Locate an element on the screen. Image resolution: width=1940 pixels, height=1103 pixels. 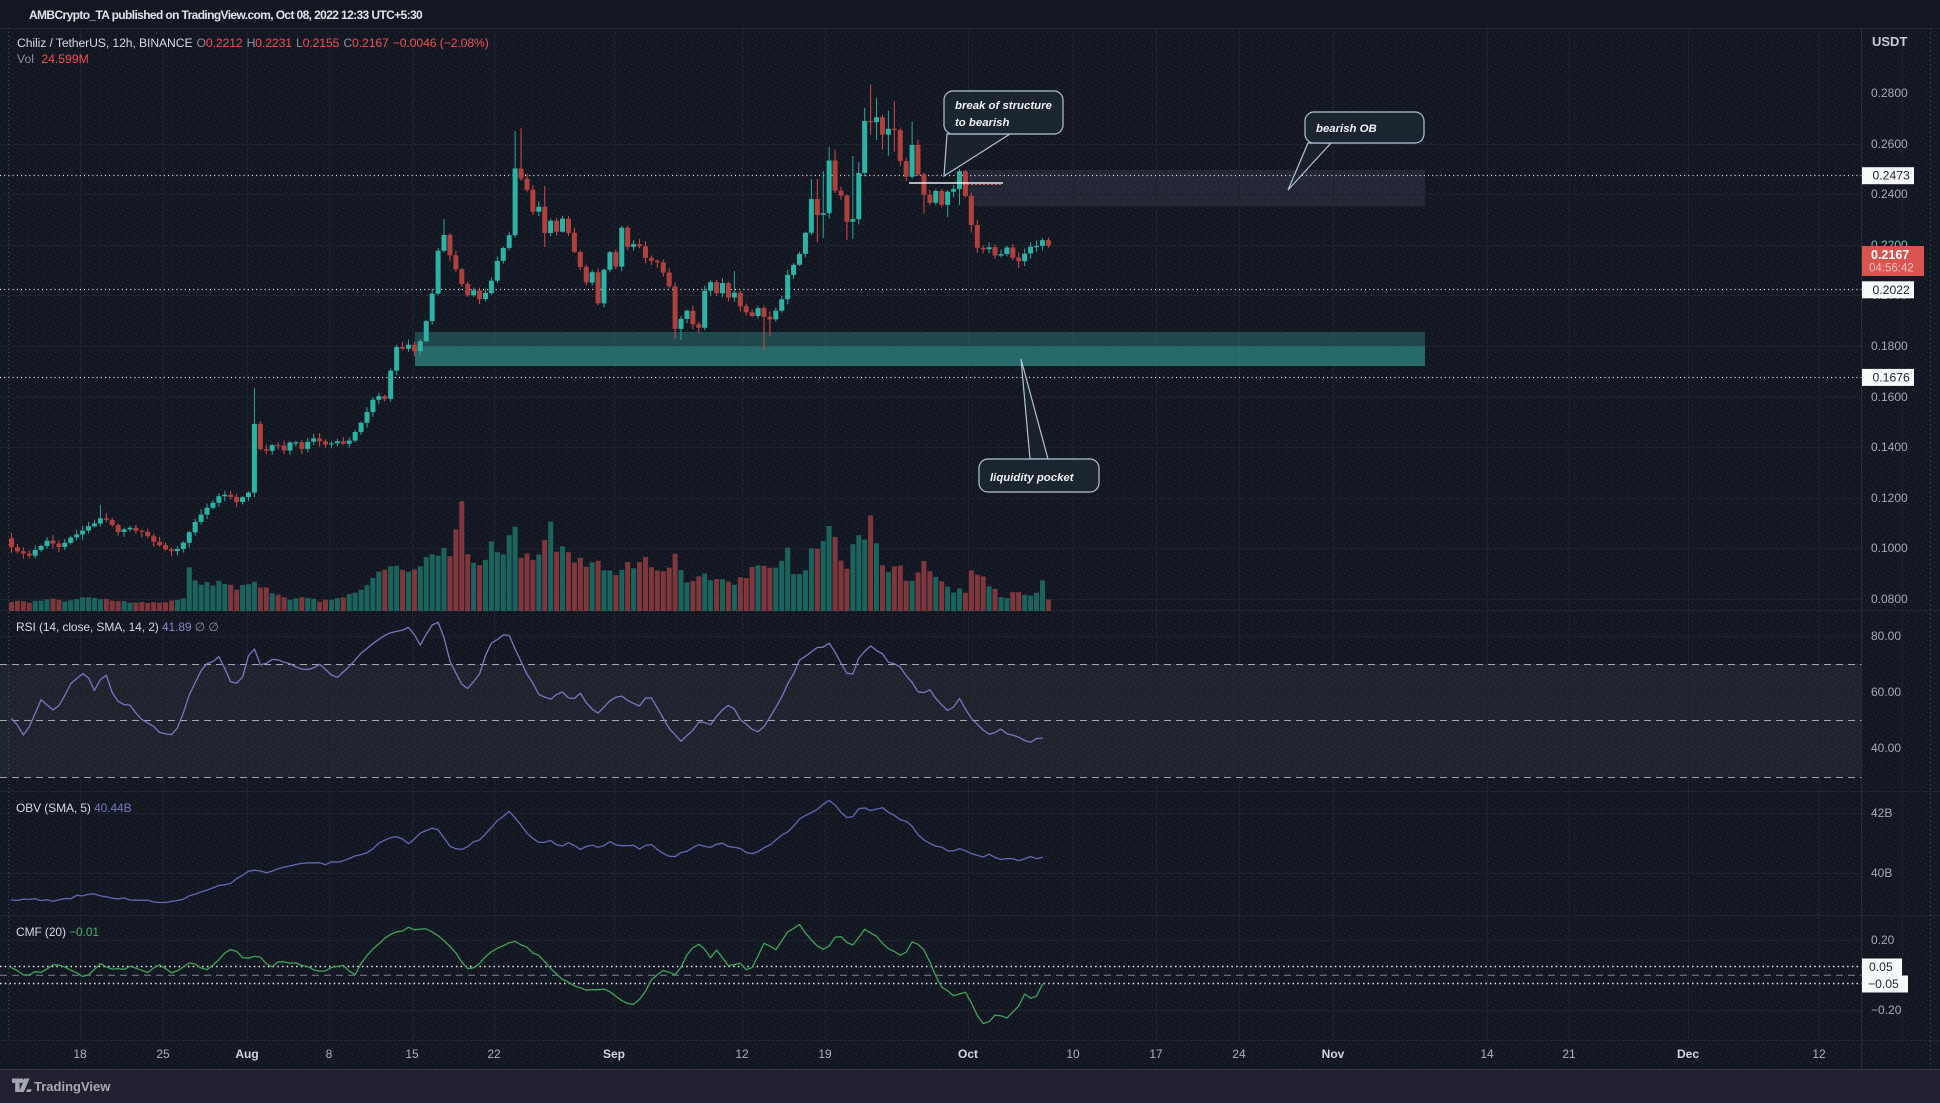
svg-text: 40B is located at coordinates (1881, 873).